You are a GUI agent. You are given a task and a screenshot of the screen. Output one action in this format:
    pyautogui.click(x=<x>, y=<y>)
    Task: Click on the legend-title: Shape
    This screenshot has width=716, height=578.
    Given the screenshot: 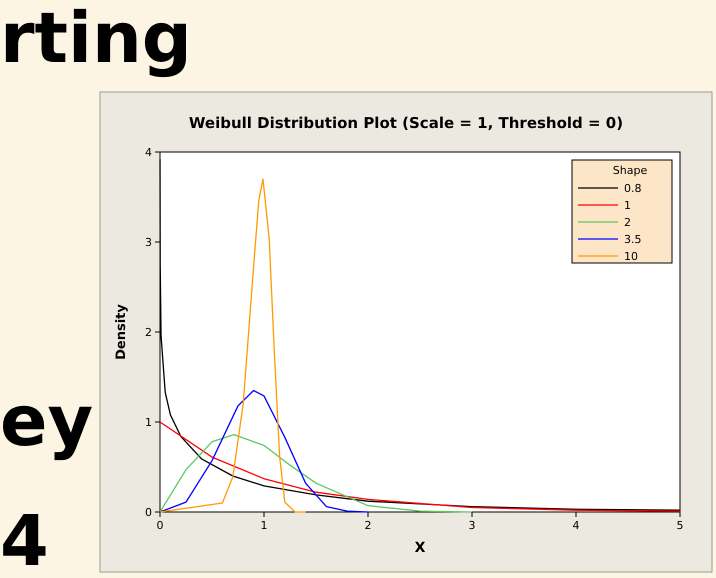 What is the action you would take?
    pyautogui.click(x=630, y=170)
    